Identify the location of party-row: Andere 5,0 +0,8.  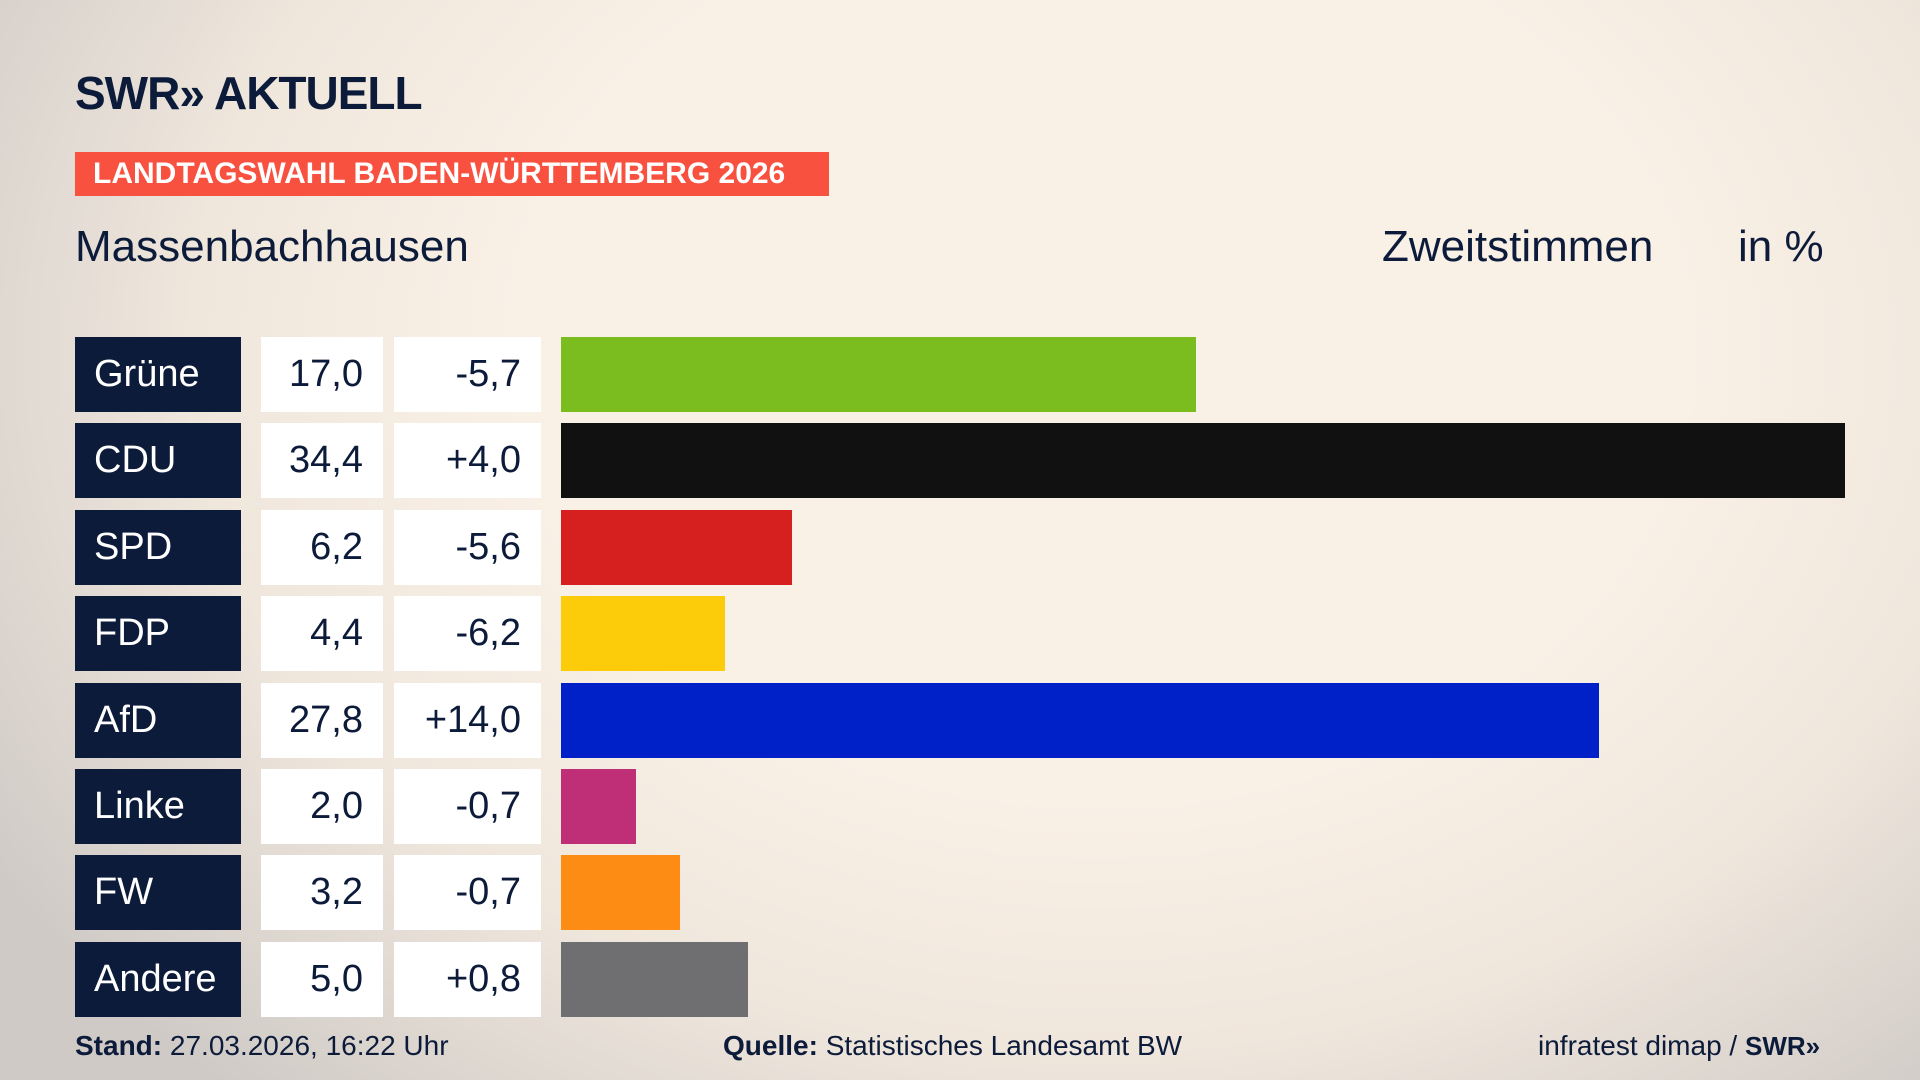
(960, 979).